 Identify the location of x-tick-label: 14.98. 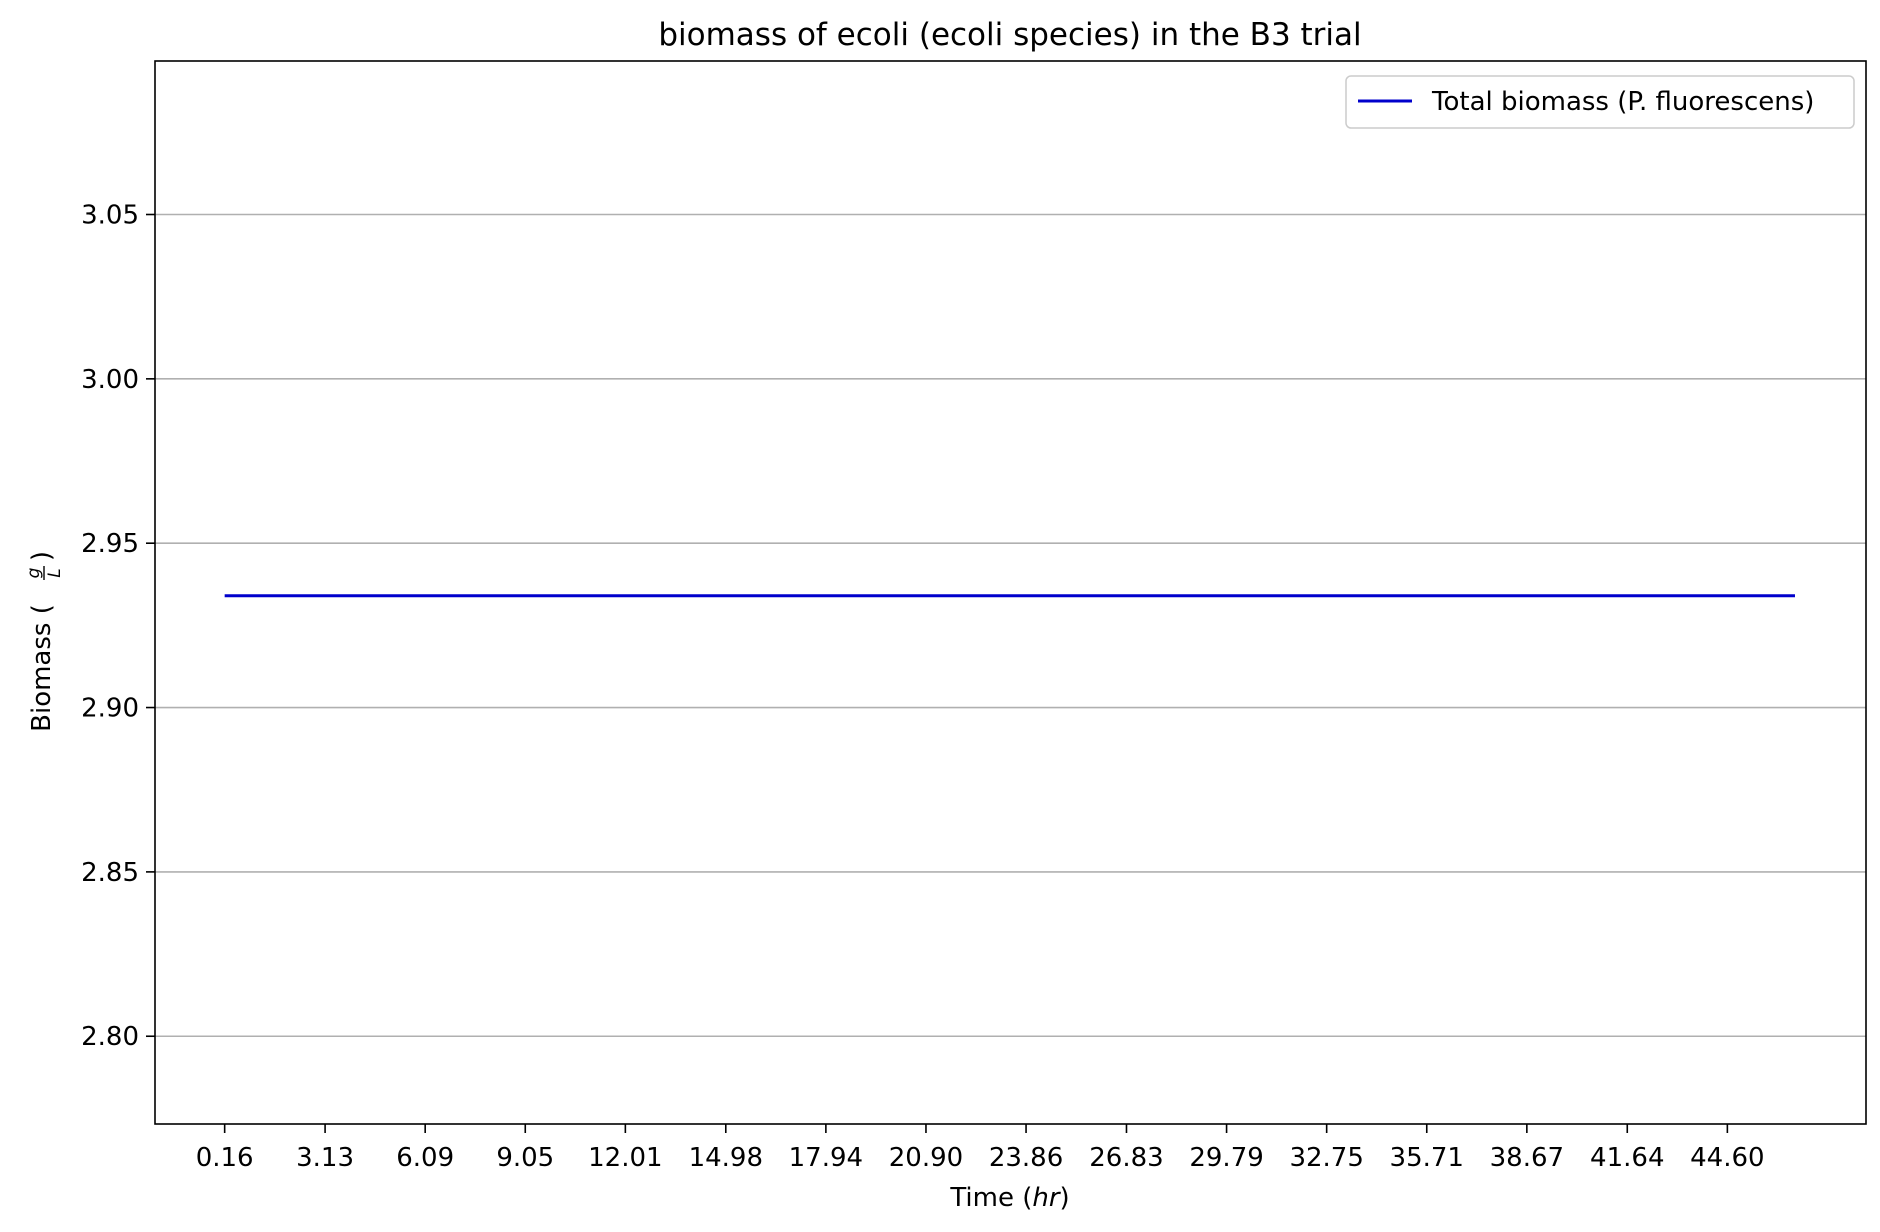
(726, 1158).